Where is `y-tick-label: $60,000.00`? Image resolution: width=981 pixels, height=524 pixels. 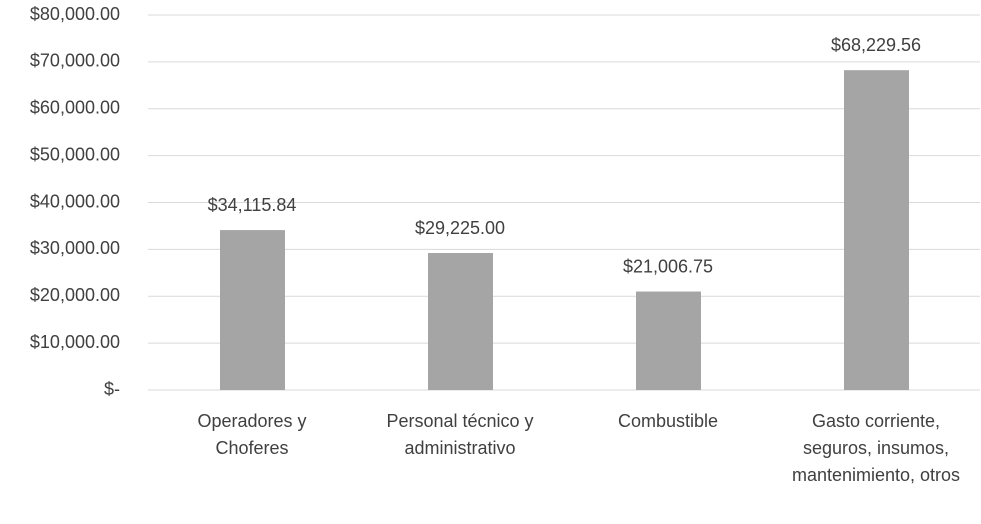
y-tick-label: $60,000.00 is located at coordinates (75, 108).